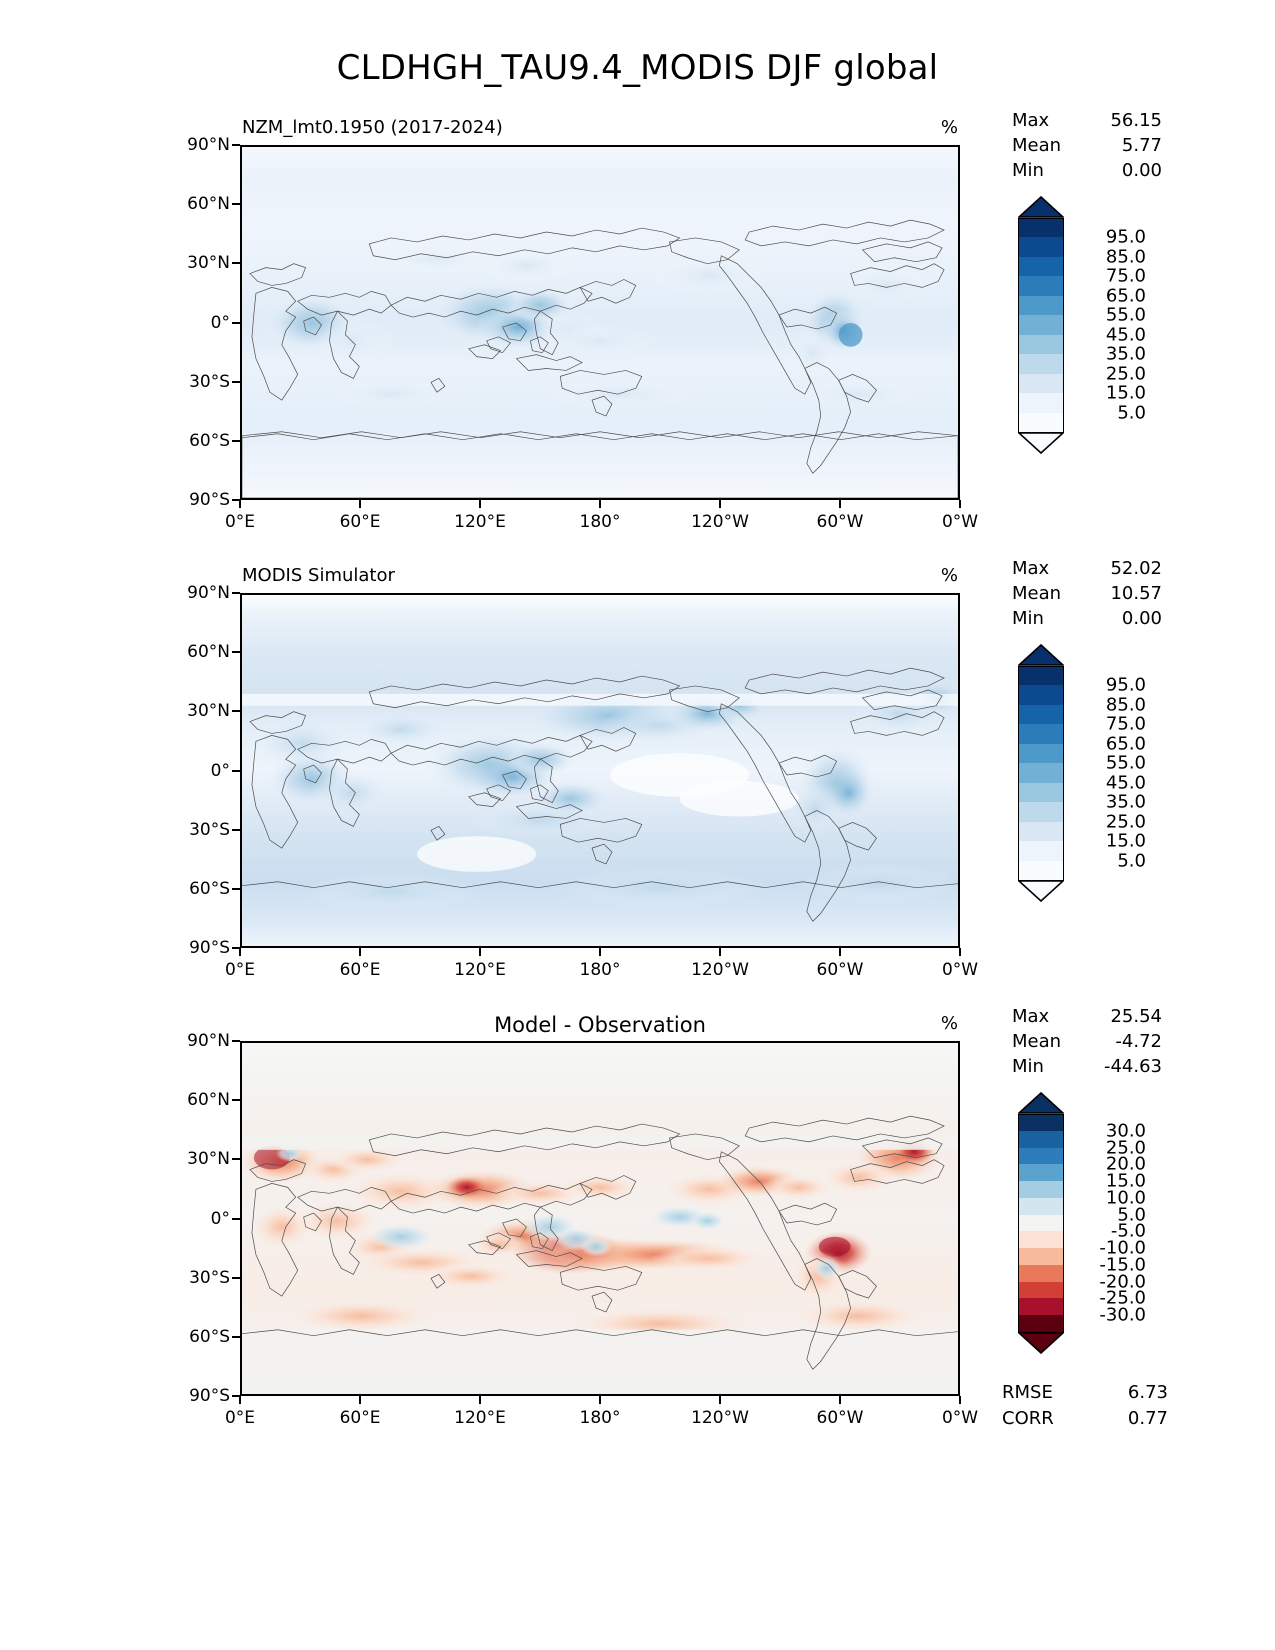  Describe the element at coordinates (1125, 1148) in the screenshot. I see `colorbar-tick-label: 25.0` at that location.